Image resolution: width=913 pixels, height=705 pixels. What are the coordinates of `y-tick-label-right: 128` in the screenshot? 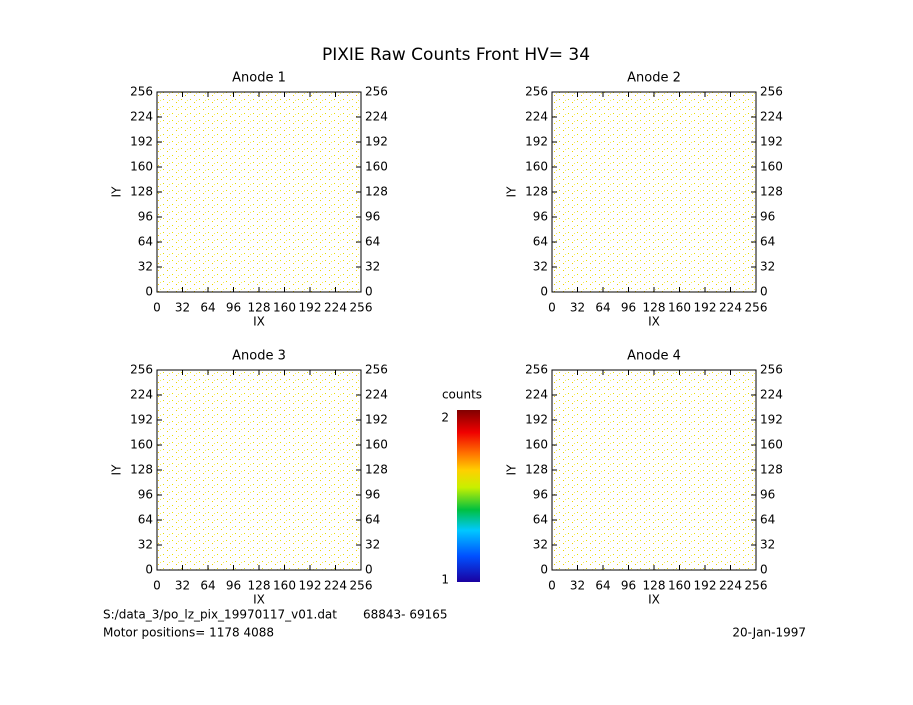 It's located at (771, 470).